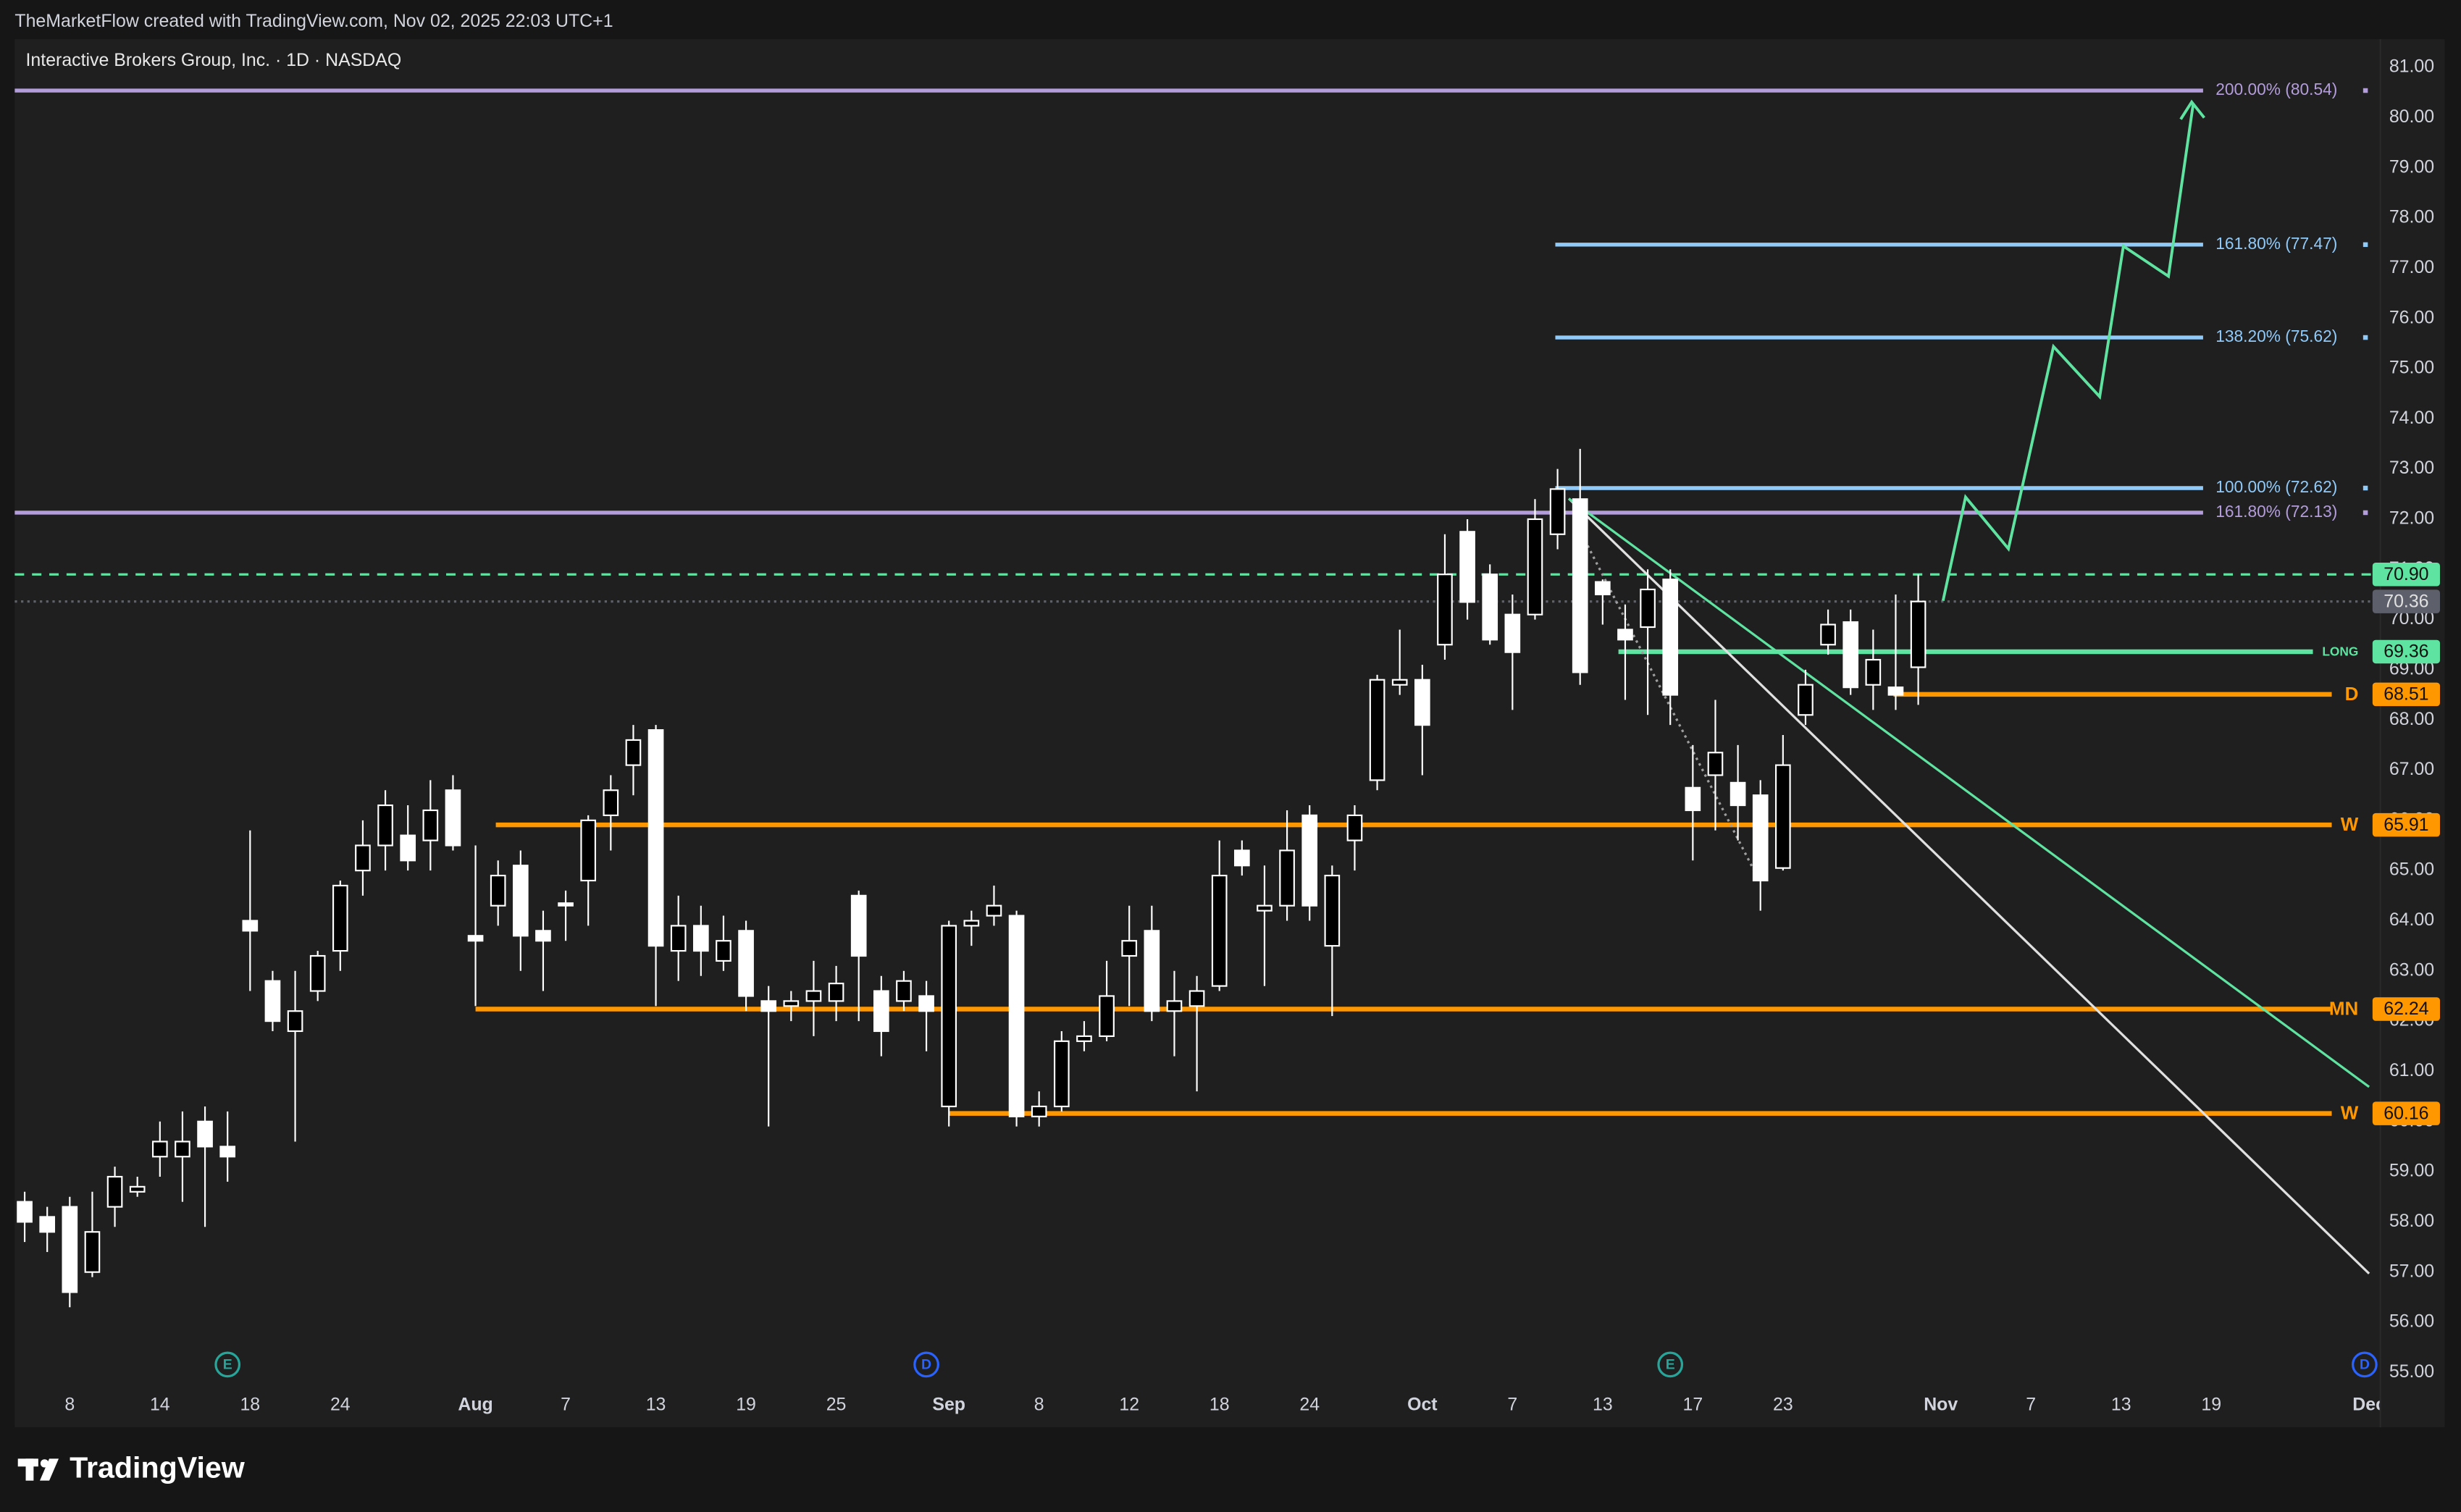  Describe the element at coordinates (2276, 511) in the screenshot. I see `fib-label: 161.80% (72.13)` at that location.